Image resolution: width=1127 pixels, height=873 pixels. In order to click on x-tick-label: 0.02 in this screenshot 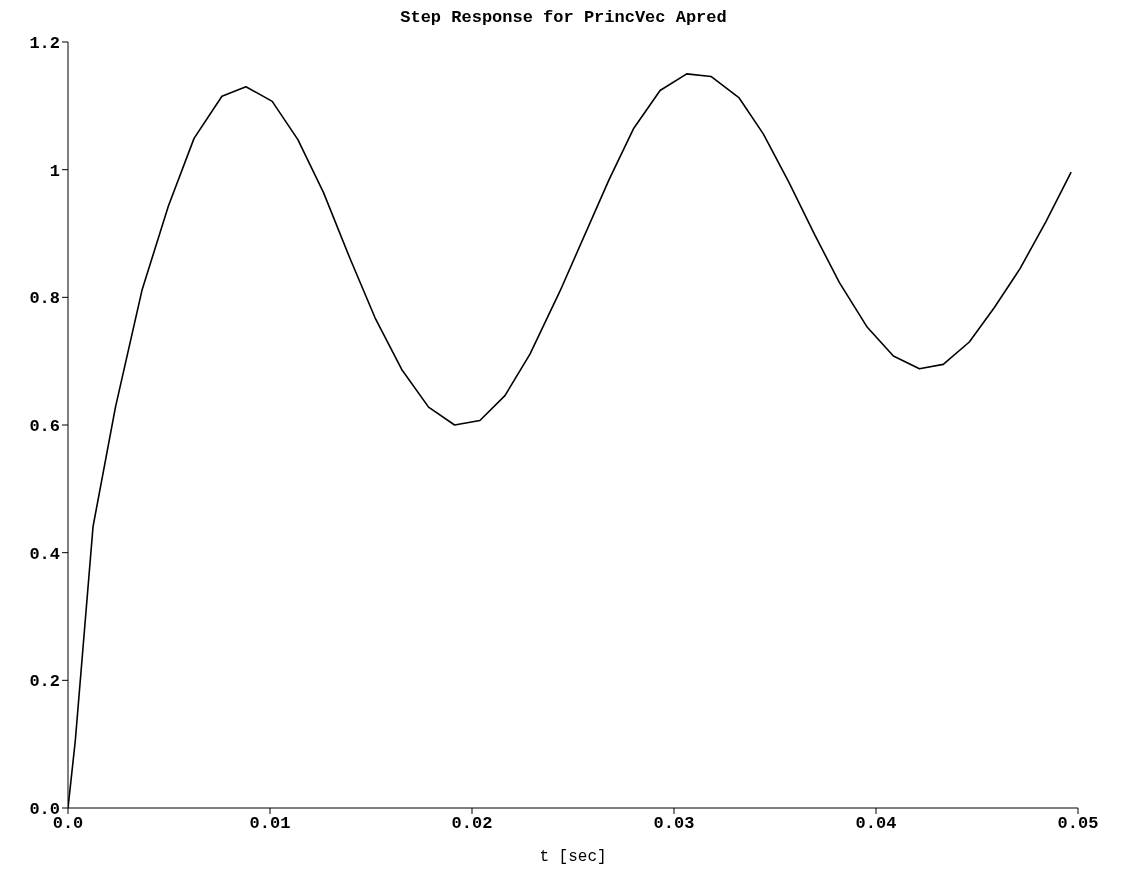, I will do `click(472, 824)`.